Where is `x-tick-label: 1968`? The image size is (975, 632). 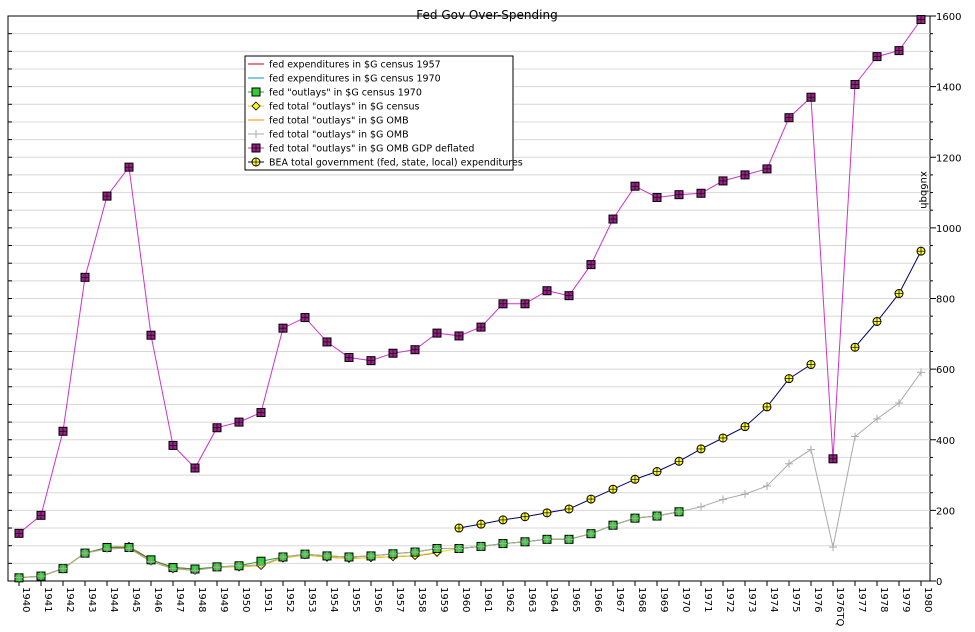
x-tick-label: 1968 is located at coordinates (641, 599).